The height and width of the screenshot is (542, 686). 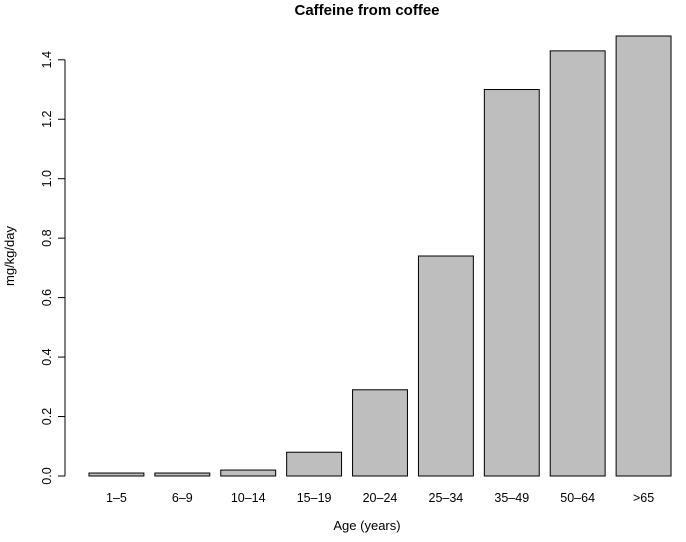 What do you see at coordinates (47, 59) in the screenshot?
I see `y-tick-label: 1.4` at bounding box center [47, 59].